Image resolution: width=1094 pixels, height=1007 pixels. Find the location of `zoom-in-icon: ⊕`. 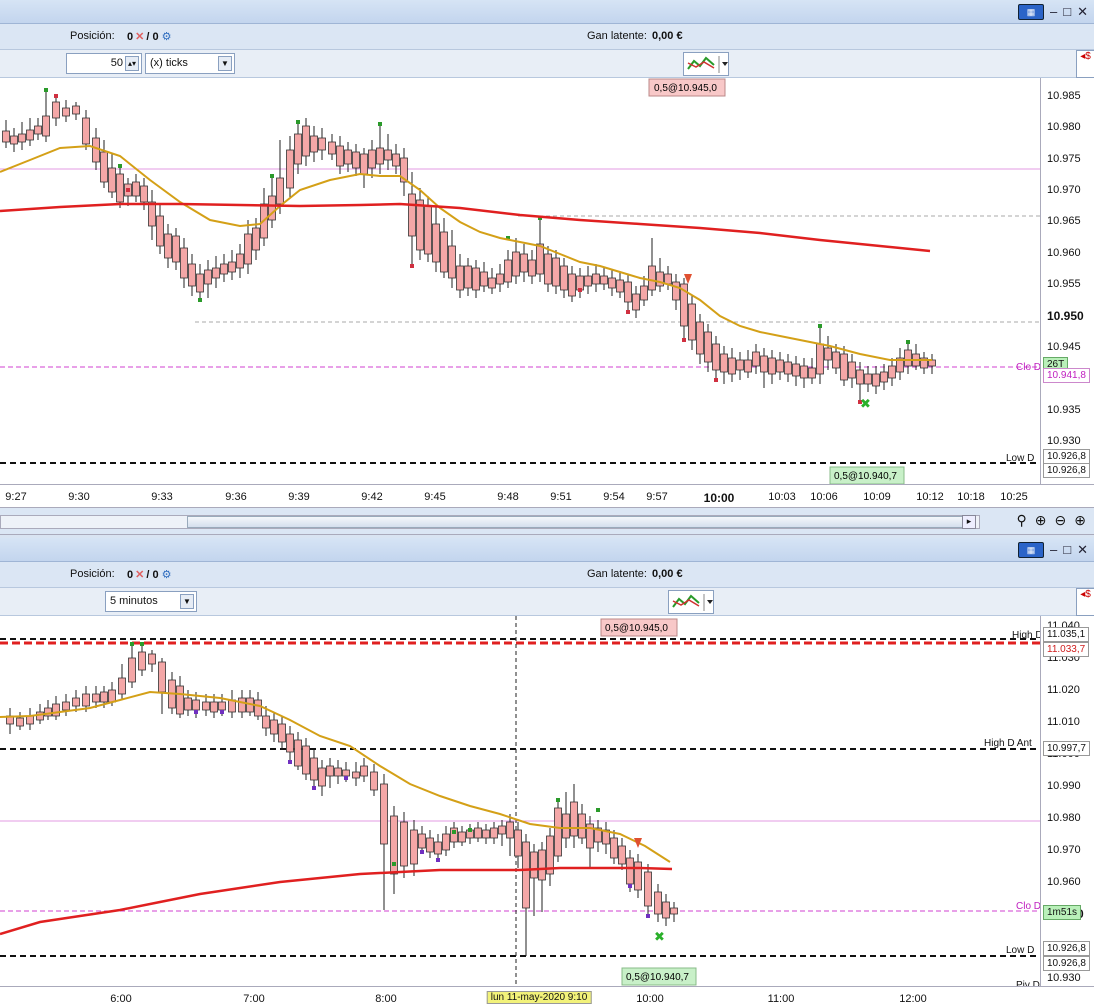

zoom-in-icon: ⊕ is located at coordinates (1080, 520).